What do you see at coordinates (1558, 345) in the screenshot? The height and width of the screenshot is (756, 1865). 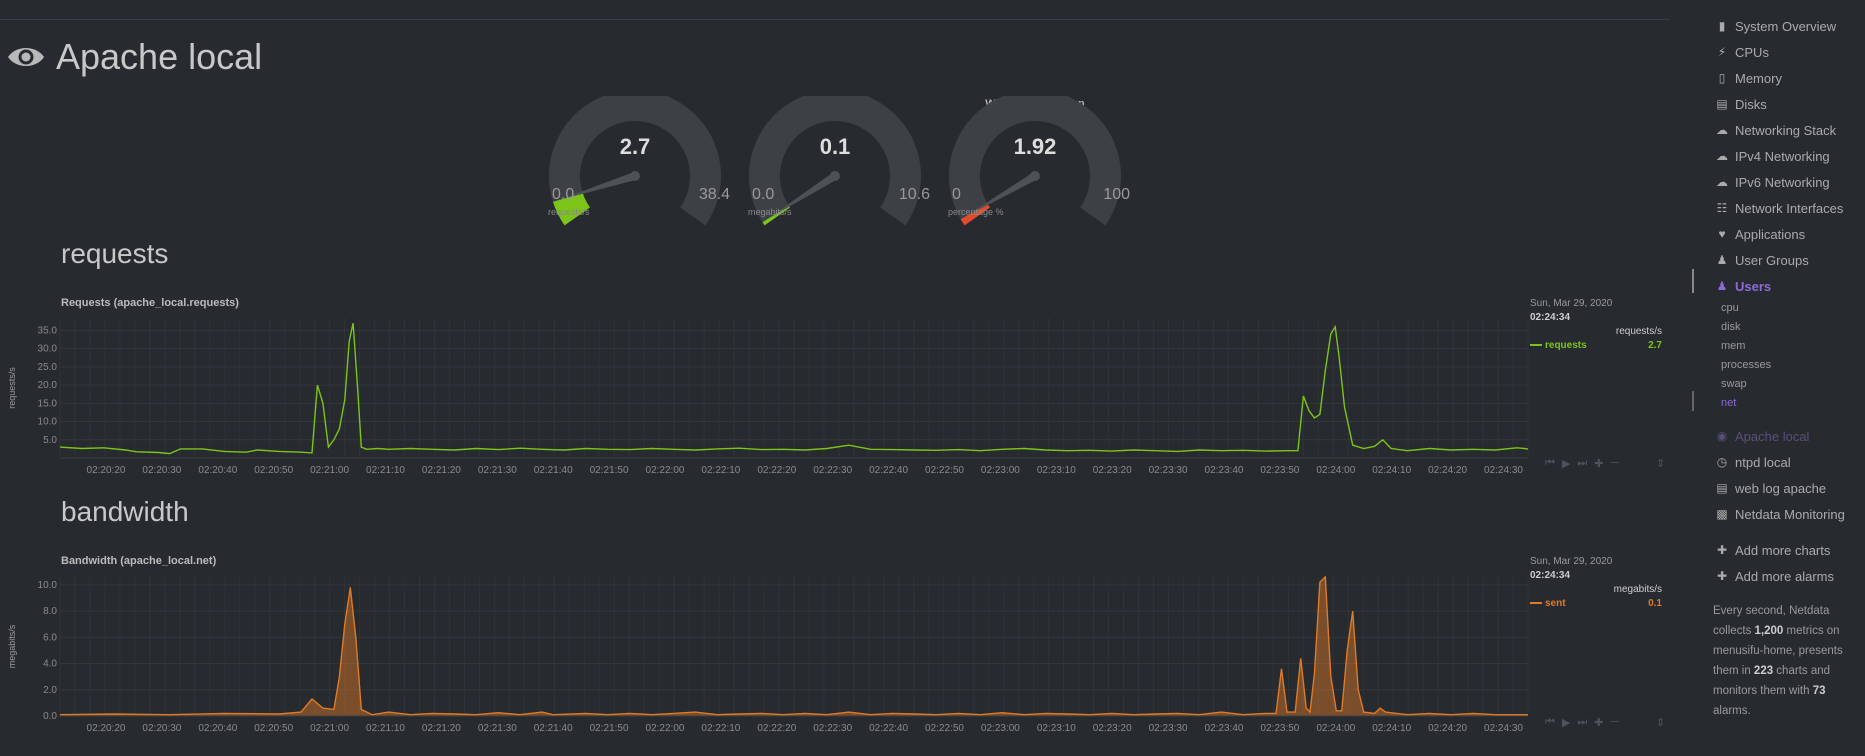 I see `legend-series-name: requests` at bounding box center [1558, 345].